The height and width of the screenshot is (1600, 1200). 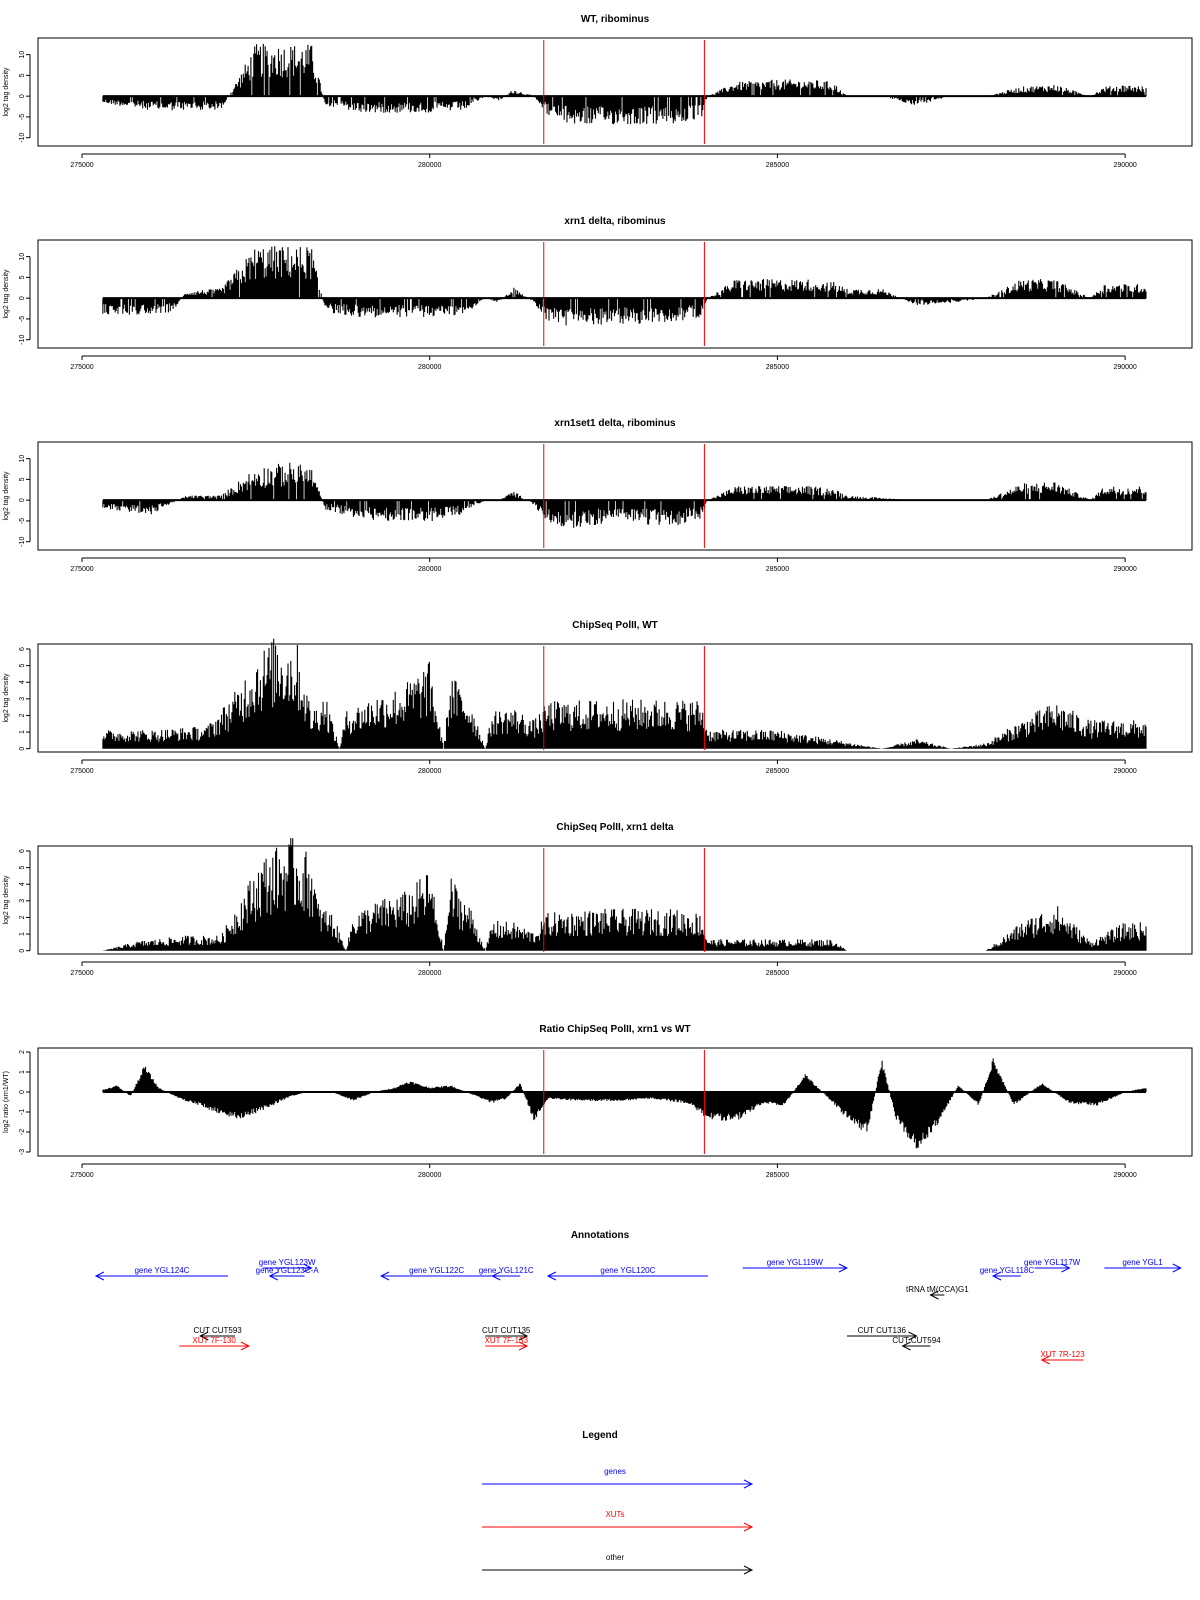 What do you see at coordinates (916, 1340) in the screenshot?
I see `annotation-label: CUT CUT594` at bounding box center [916, 1340].